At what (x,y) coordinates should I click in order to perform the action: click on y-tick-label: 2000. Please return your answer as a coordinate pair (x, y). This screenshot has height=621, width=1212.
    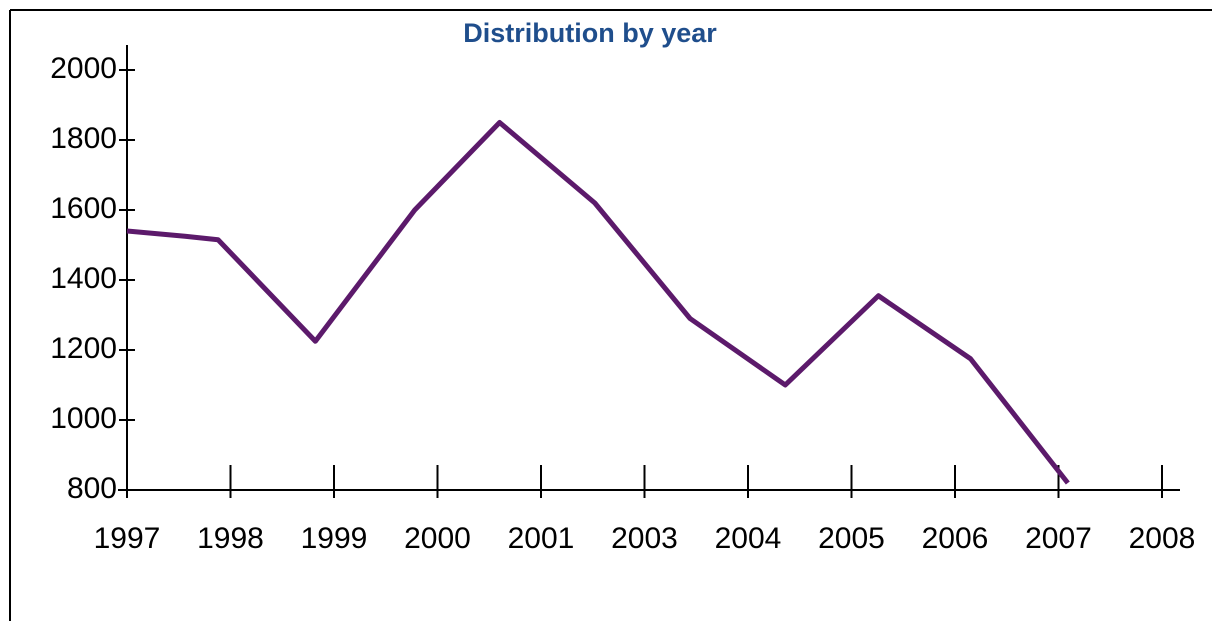
    Looking at the image, I should click on (83, 68).